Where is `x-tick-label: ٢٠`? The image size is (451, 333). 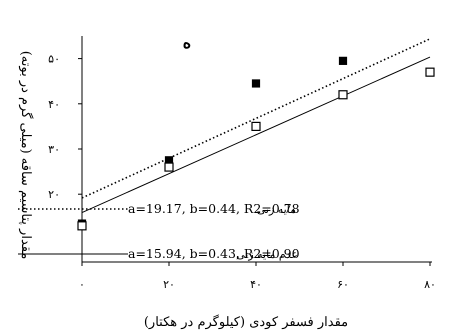 x-tick-label: ٢٠ is located at coordinates (169, 284).